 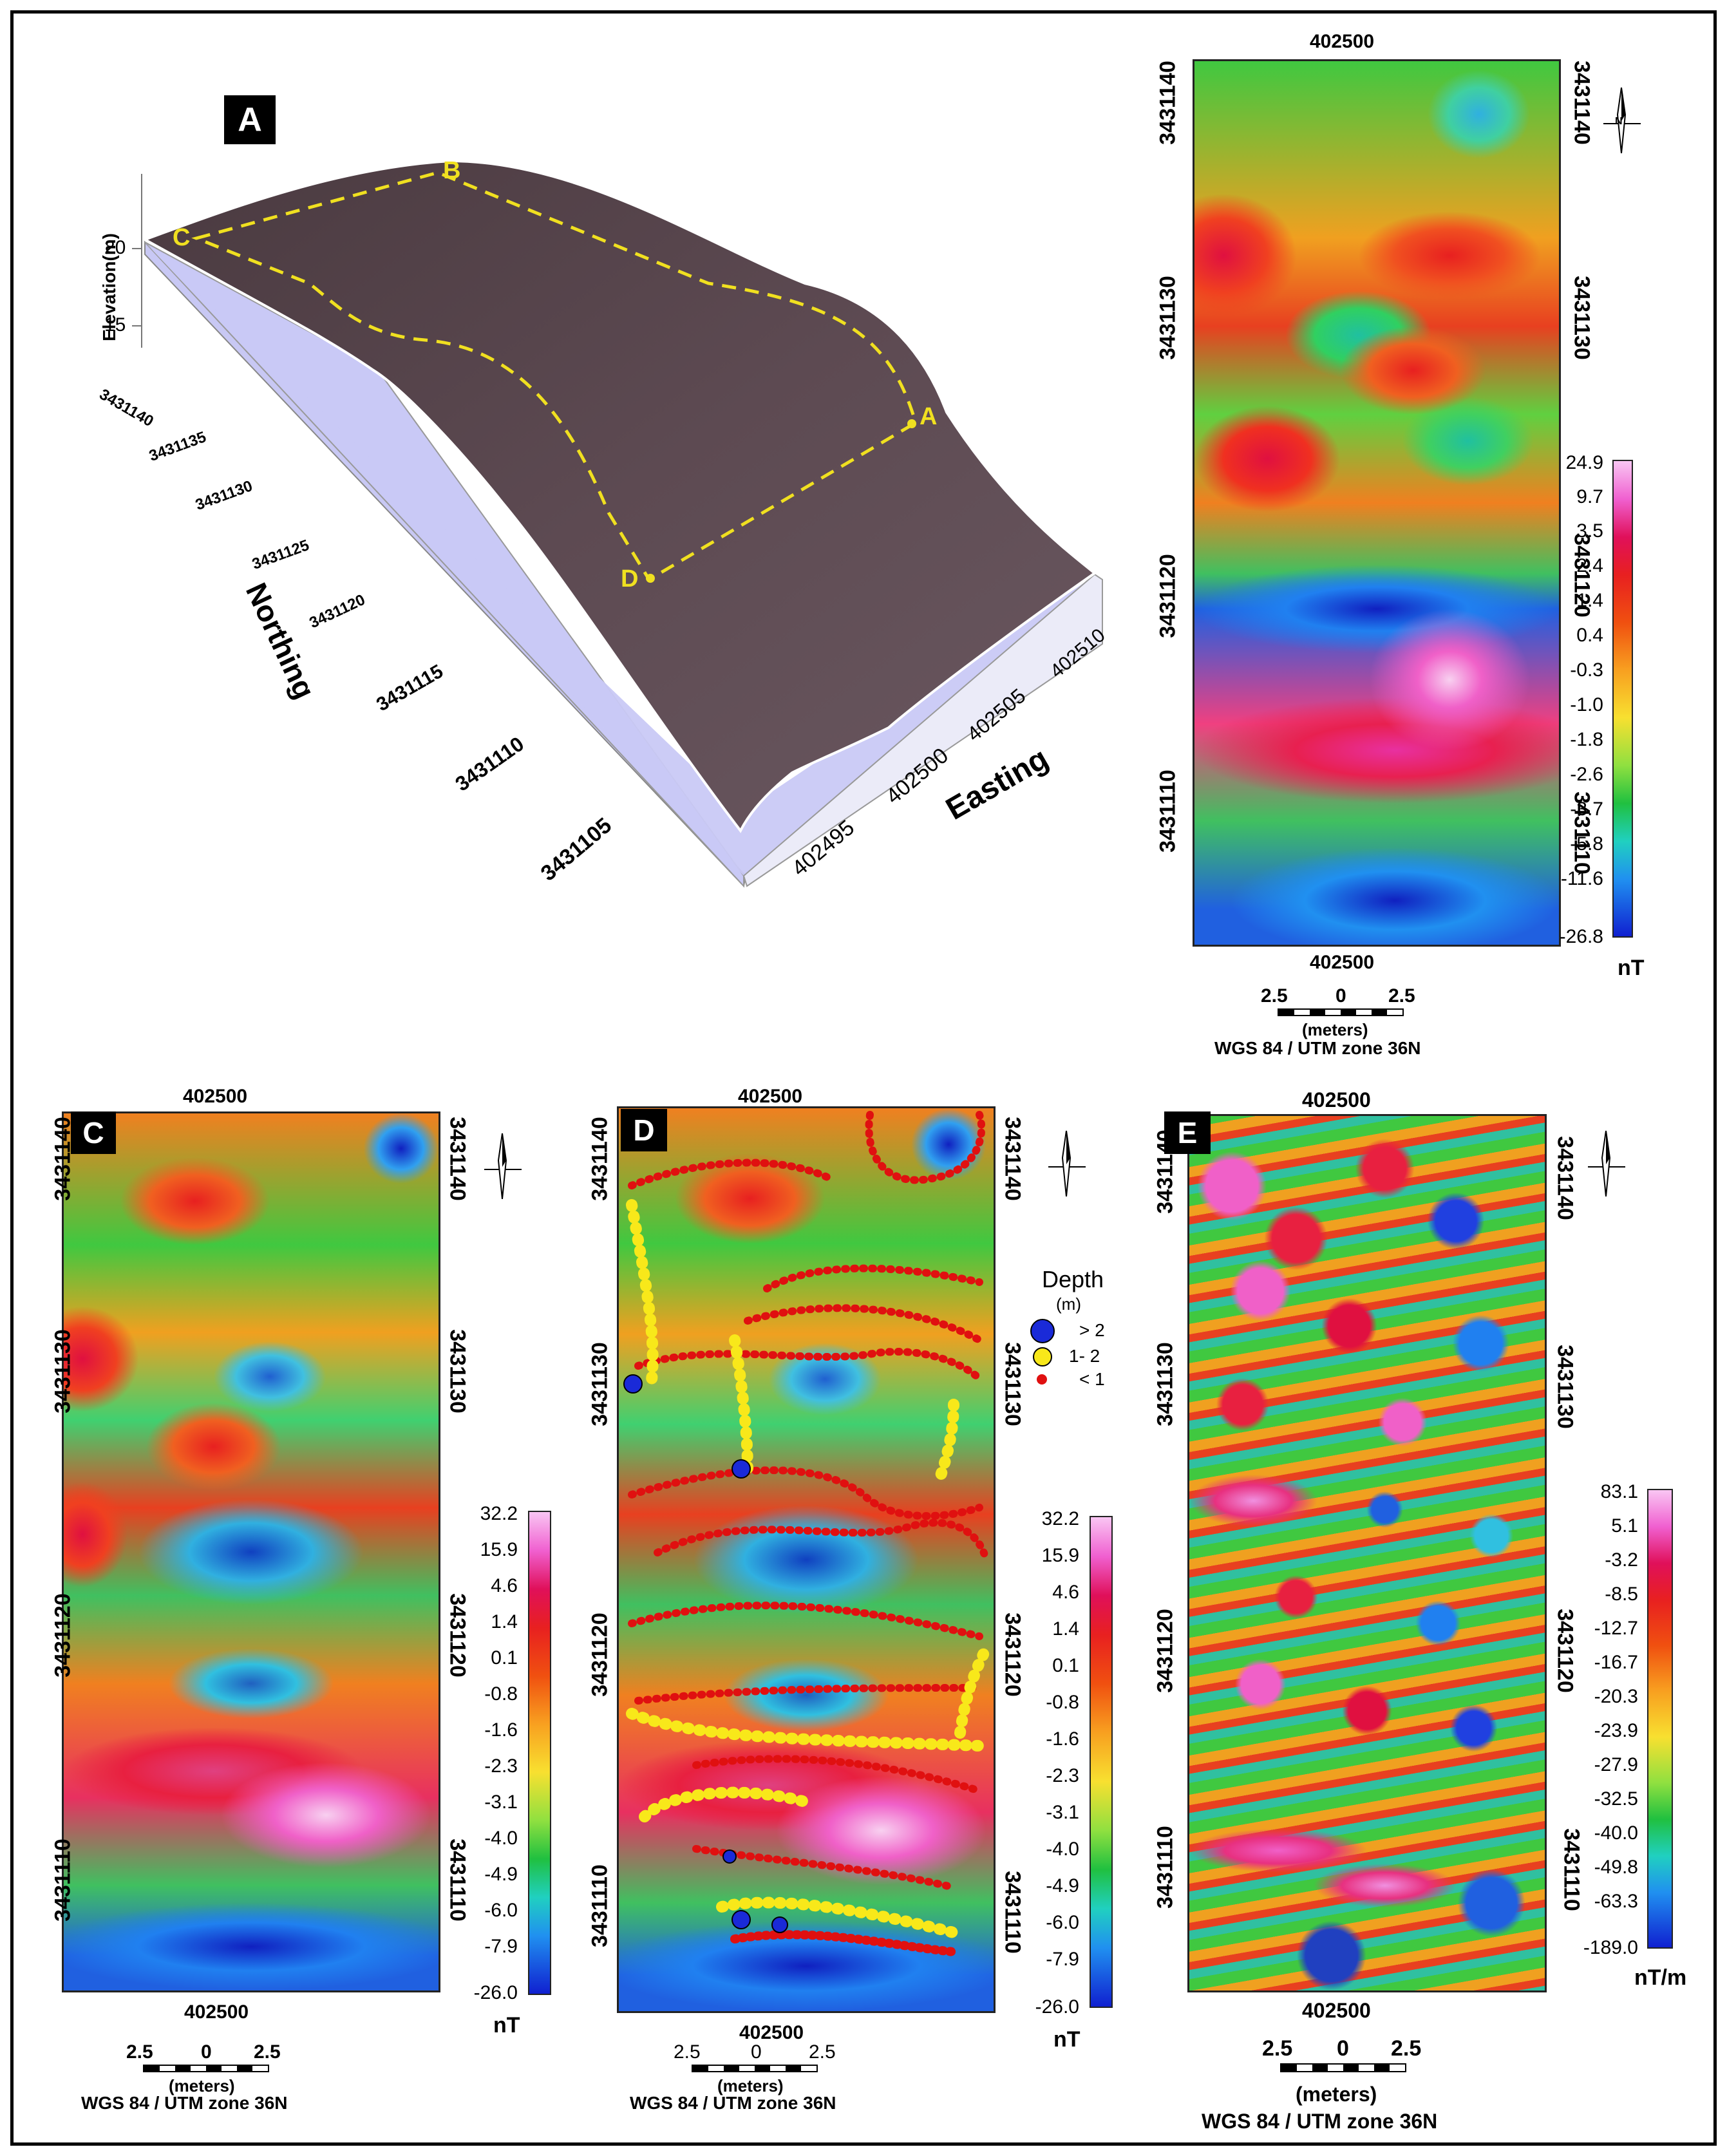 I want to click on legend-swatch-mid, so click(x=1042, y=1356).